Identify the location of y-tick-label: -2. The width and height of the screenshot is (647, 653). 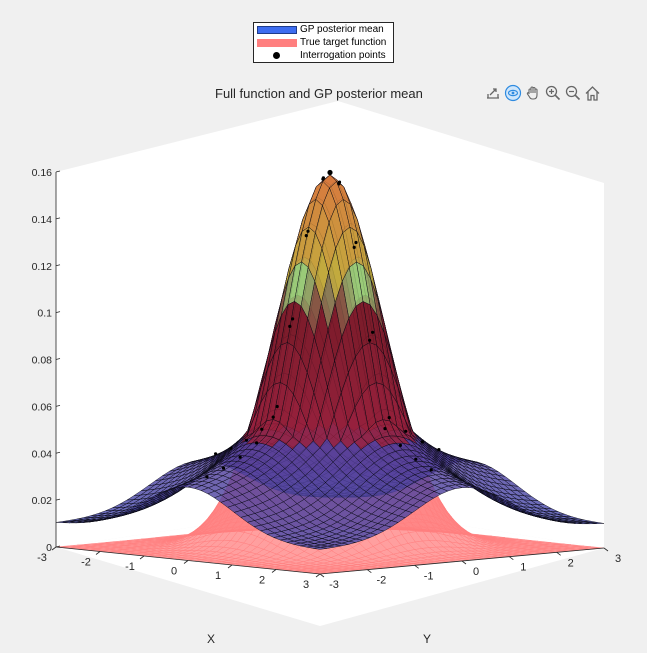
(381, 581).